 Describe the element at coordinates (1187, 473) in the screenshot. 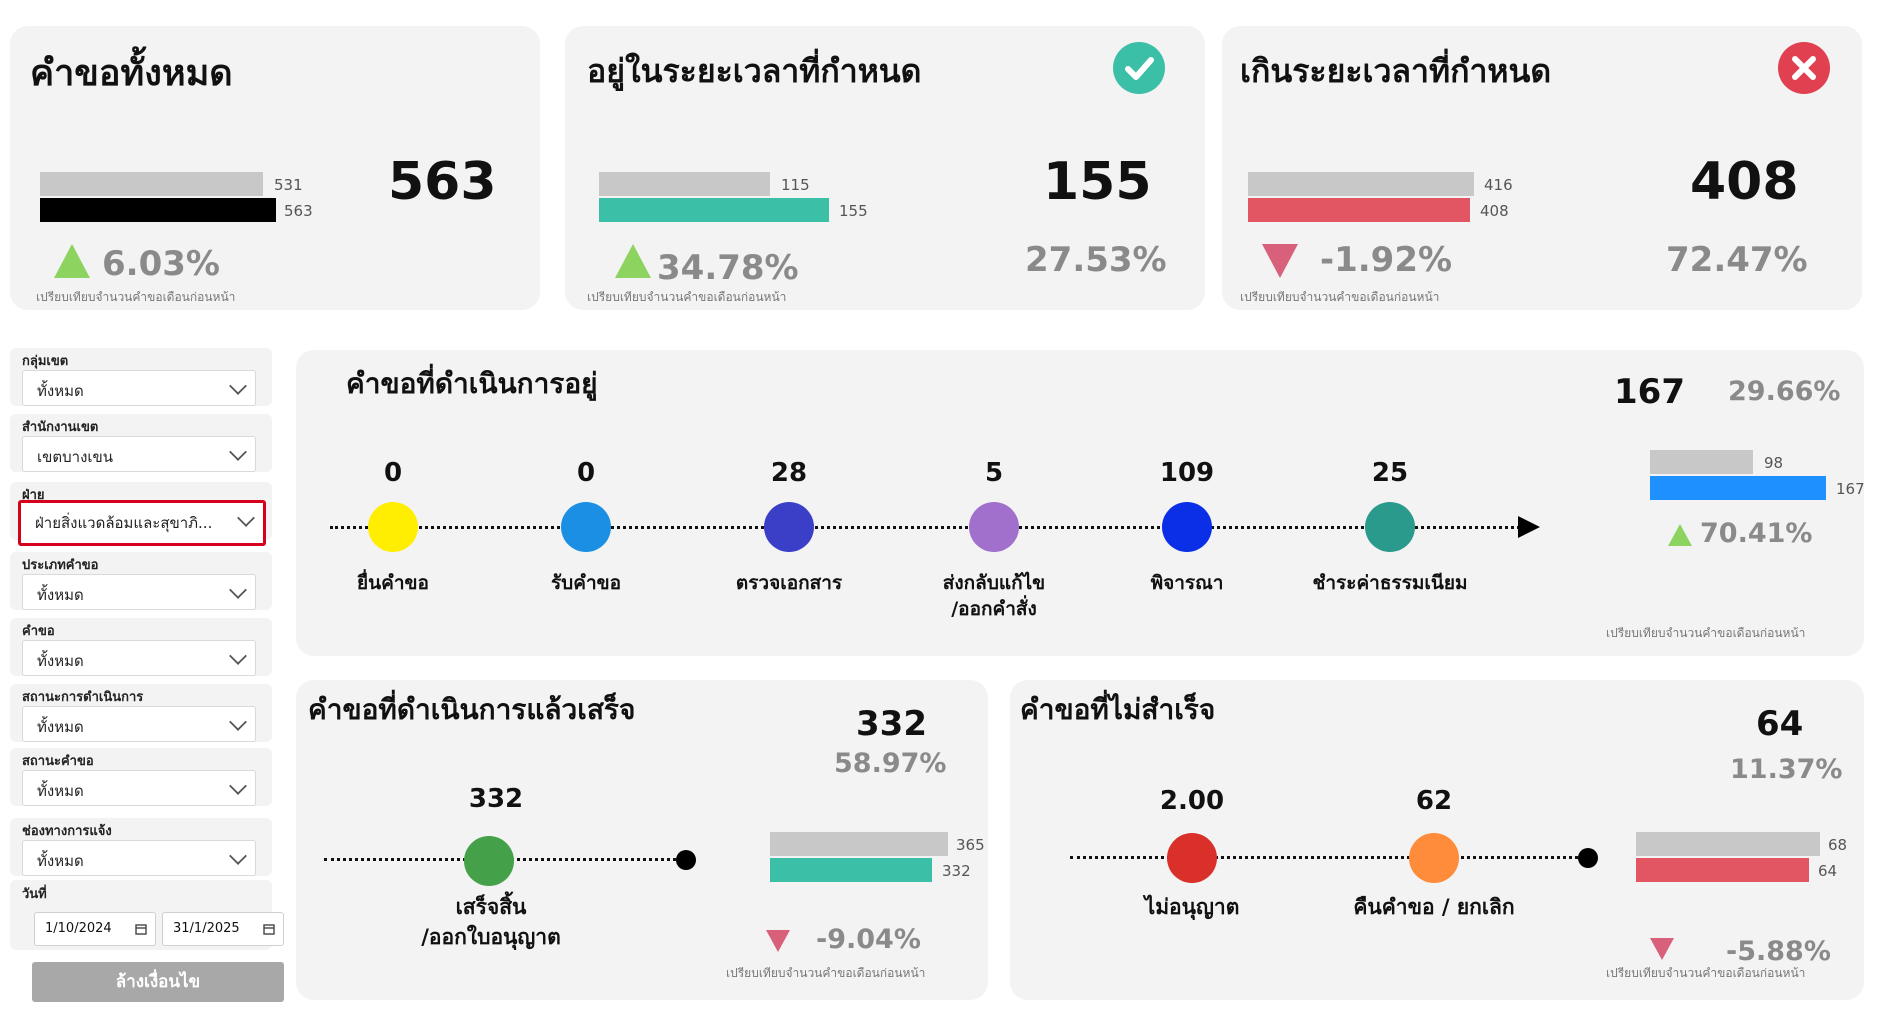

I see `stage-value: 109` at that location.